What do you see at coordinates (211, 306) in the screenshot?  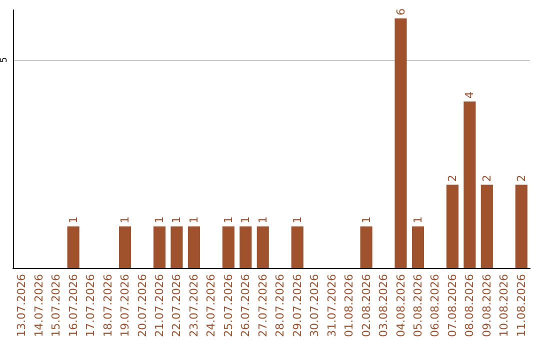 I see `x-tick-label: 24.07.2026` at bounding box center [211, 306].